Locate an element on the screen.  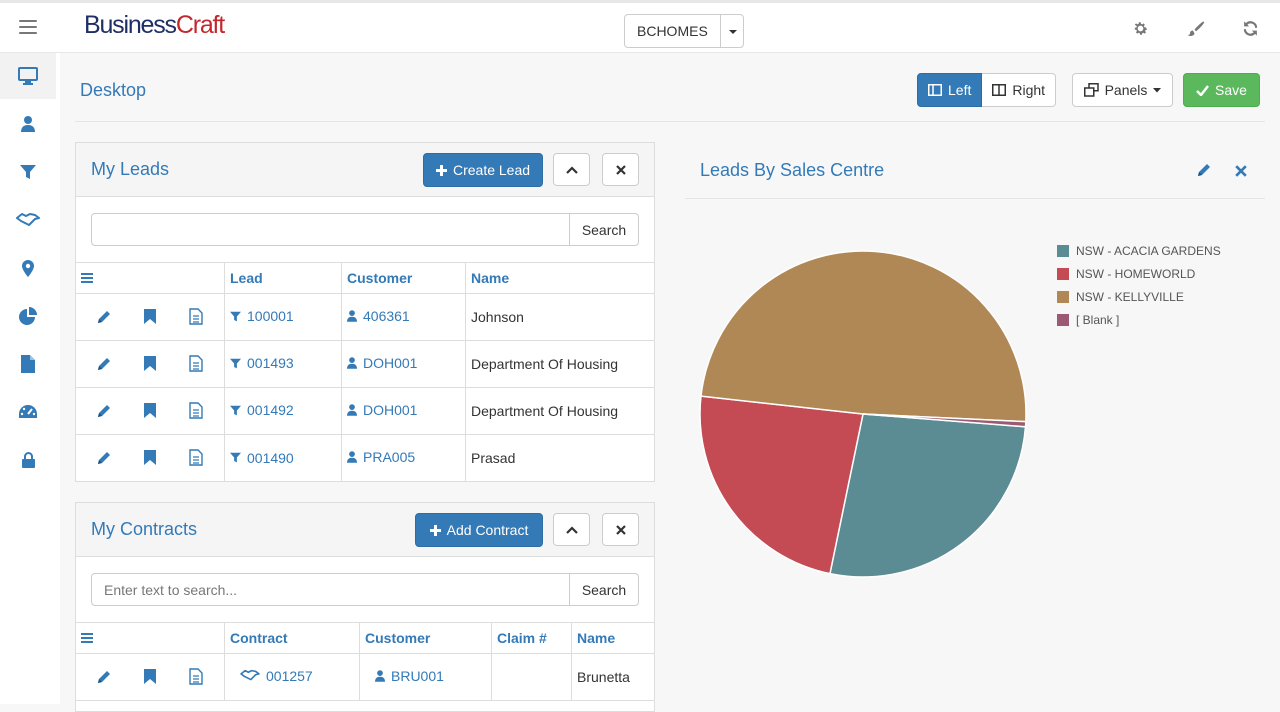
legend-item: NSW - KELLYVILLE is located at coordinates (1139, 296).